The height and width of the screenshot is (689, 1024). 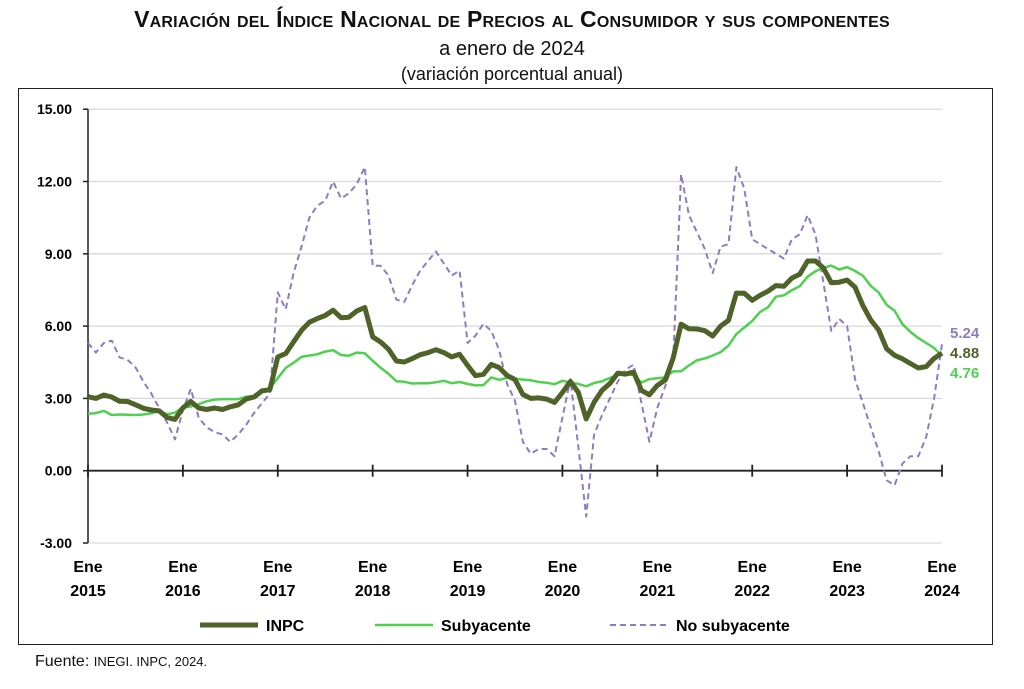 What do you see at coordinates (285, 626) in the screenshot?
I see `legend-label: INPC` at bounding box center [285, 626].